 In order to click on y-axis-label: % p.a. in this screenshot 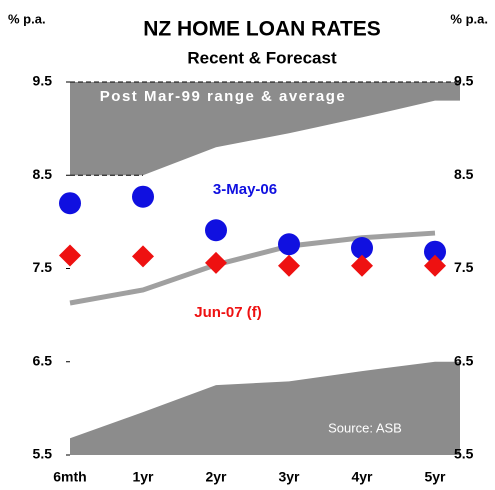, I will do `click(27, 18)`.